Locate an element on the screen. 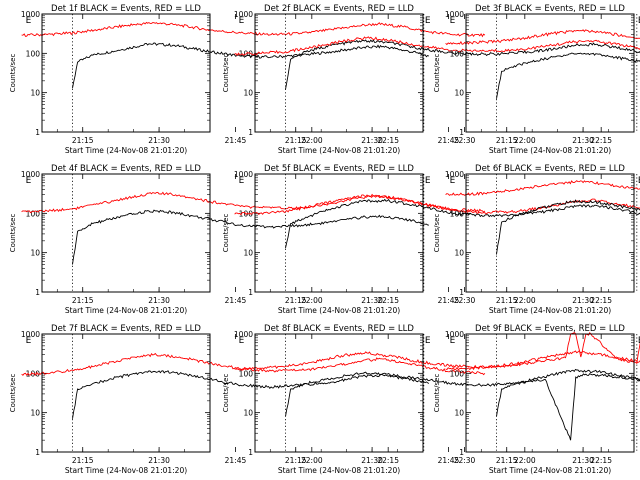 This screenshot has width=640, height=480. chart-title: Det 5f BLACK = Events, RED = LLD is located at coordinates (339, 169).